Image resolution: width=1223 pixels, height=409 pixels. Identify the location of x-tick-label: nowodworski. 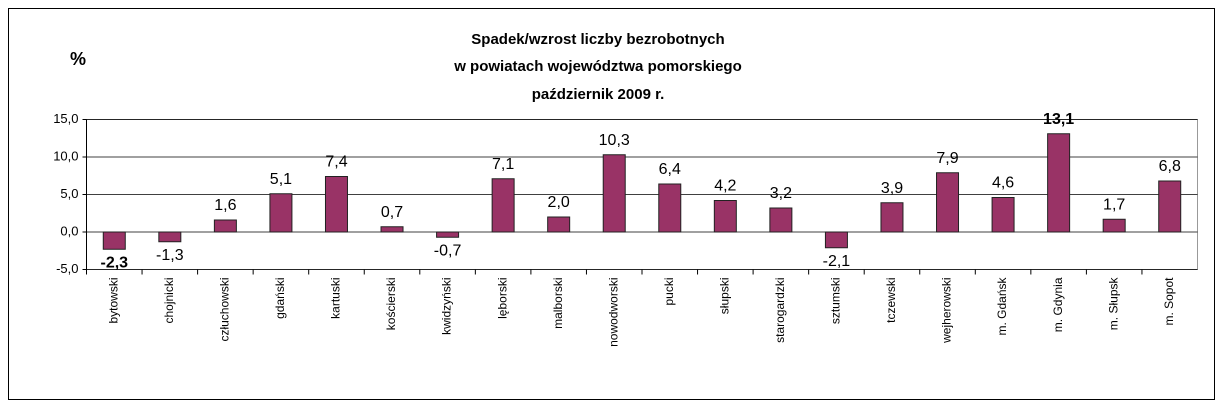
(613, 312).